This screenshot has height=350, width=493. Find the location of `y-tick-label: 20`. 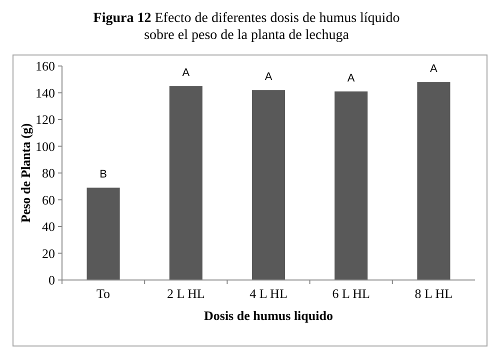

y-tick-label: 20 is located at coordinates (48, 253).